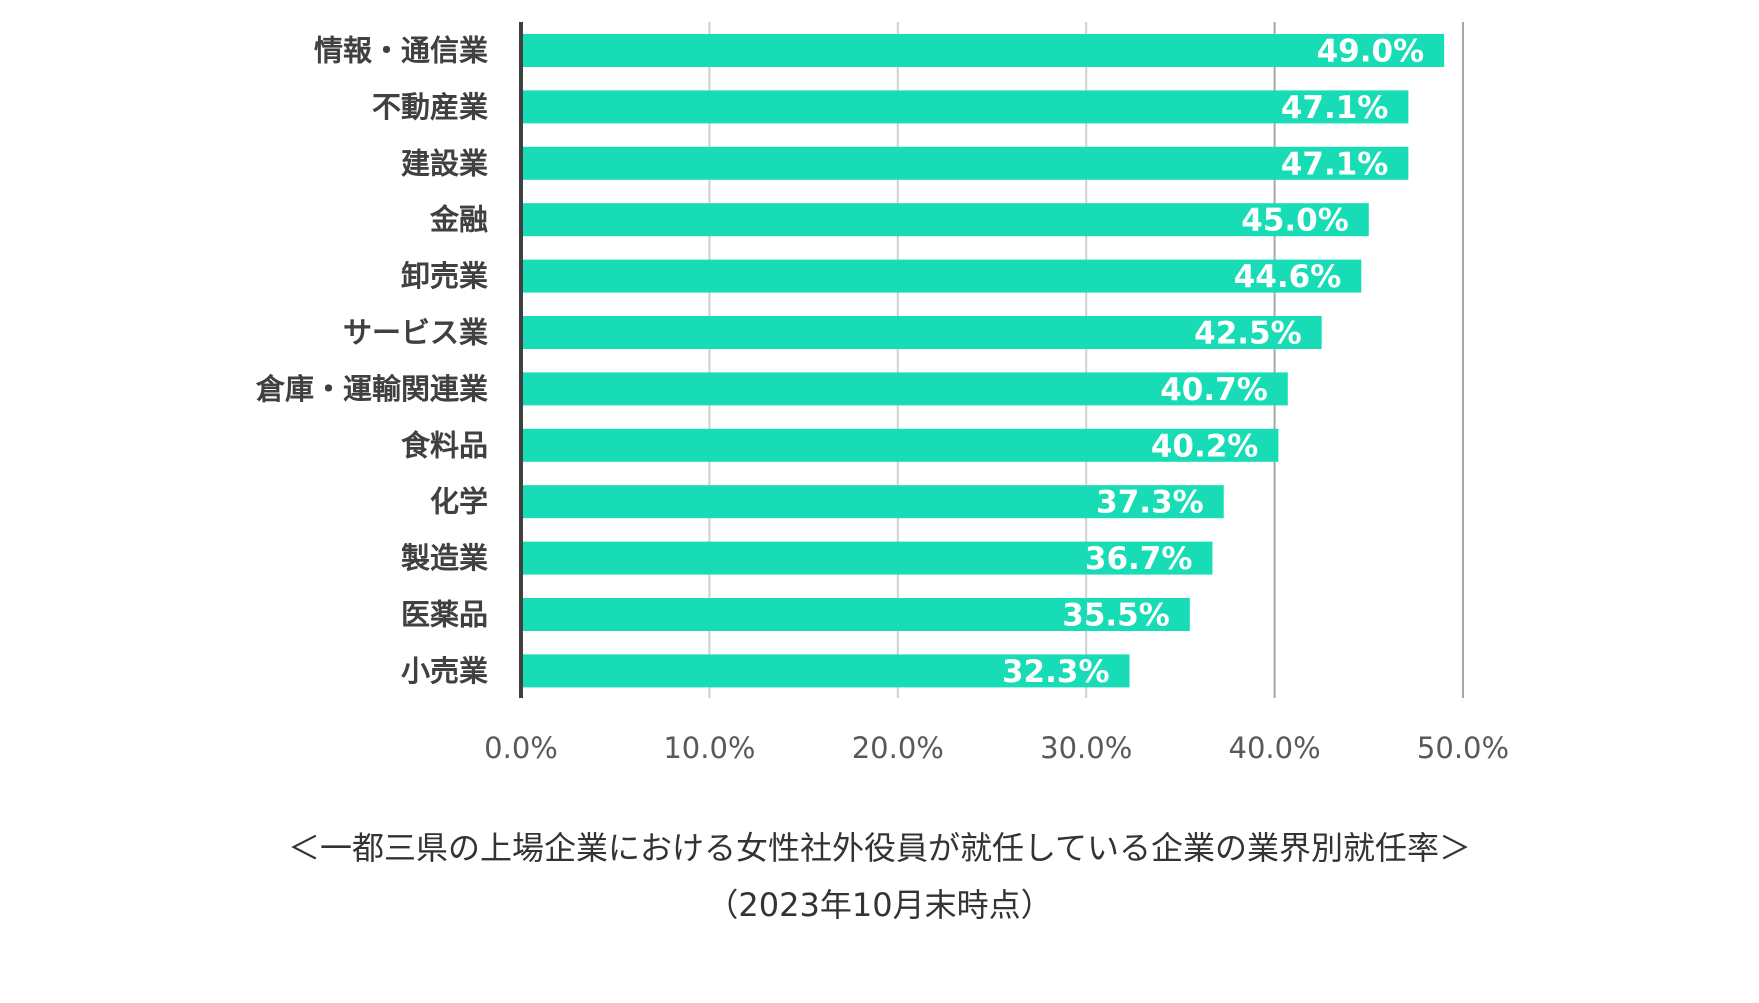 Image resolution: width=1759 pixels, height=1003 pixels. I want to click on category-label-5: サービス業, so click(415, 333).